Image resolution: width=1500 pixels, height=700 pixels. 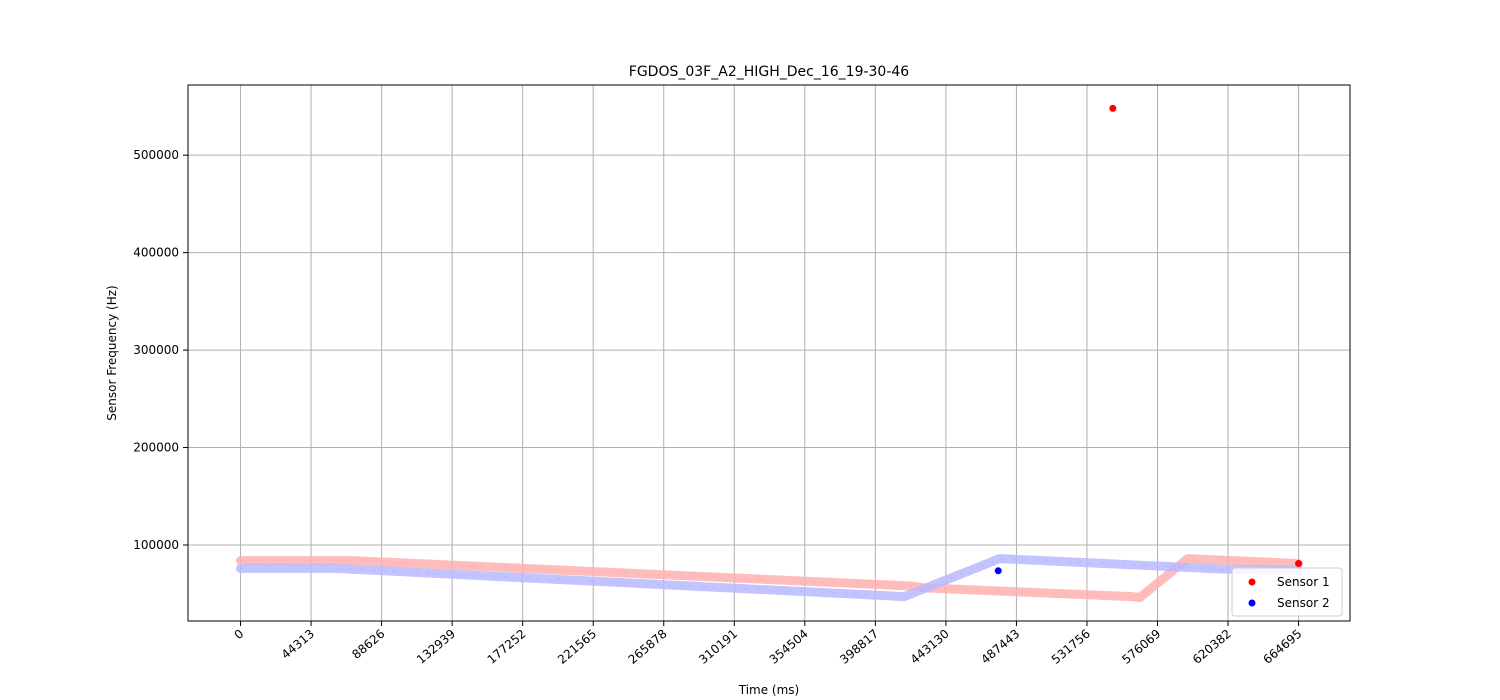 I want to click on legend-label-sensor-1: Sensor 1, so click(x=1303, y=582).